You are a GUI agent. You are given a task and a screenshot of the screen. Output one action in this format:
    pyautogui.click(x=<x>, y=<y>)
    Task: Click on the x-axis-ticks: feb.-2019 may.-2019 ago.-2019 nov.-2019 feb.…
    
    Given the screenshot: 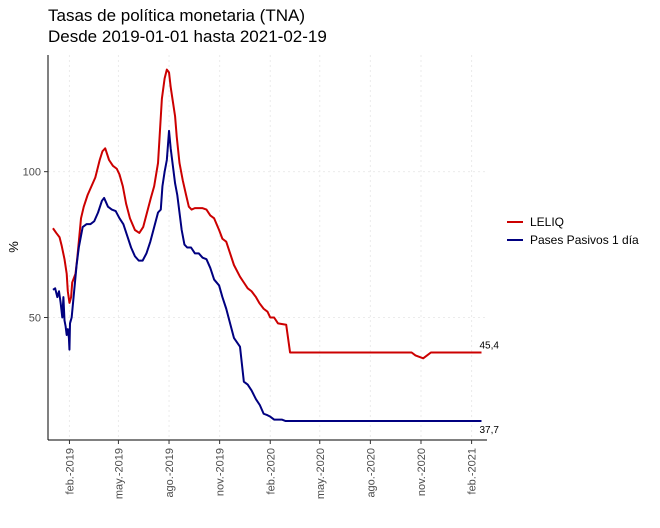 What is the action you would take?
    pyautogui.click(x=271, y=469)
    